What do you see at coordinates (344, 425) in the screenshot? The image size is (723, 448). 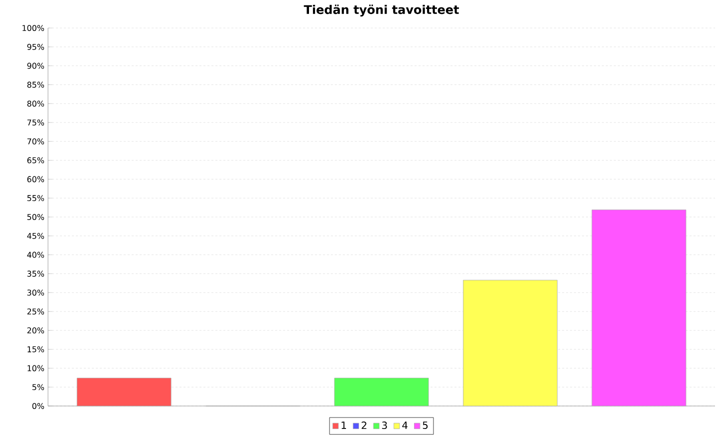 I see `legend-label: 1` at bounding box center [344, 425].